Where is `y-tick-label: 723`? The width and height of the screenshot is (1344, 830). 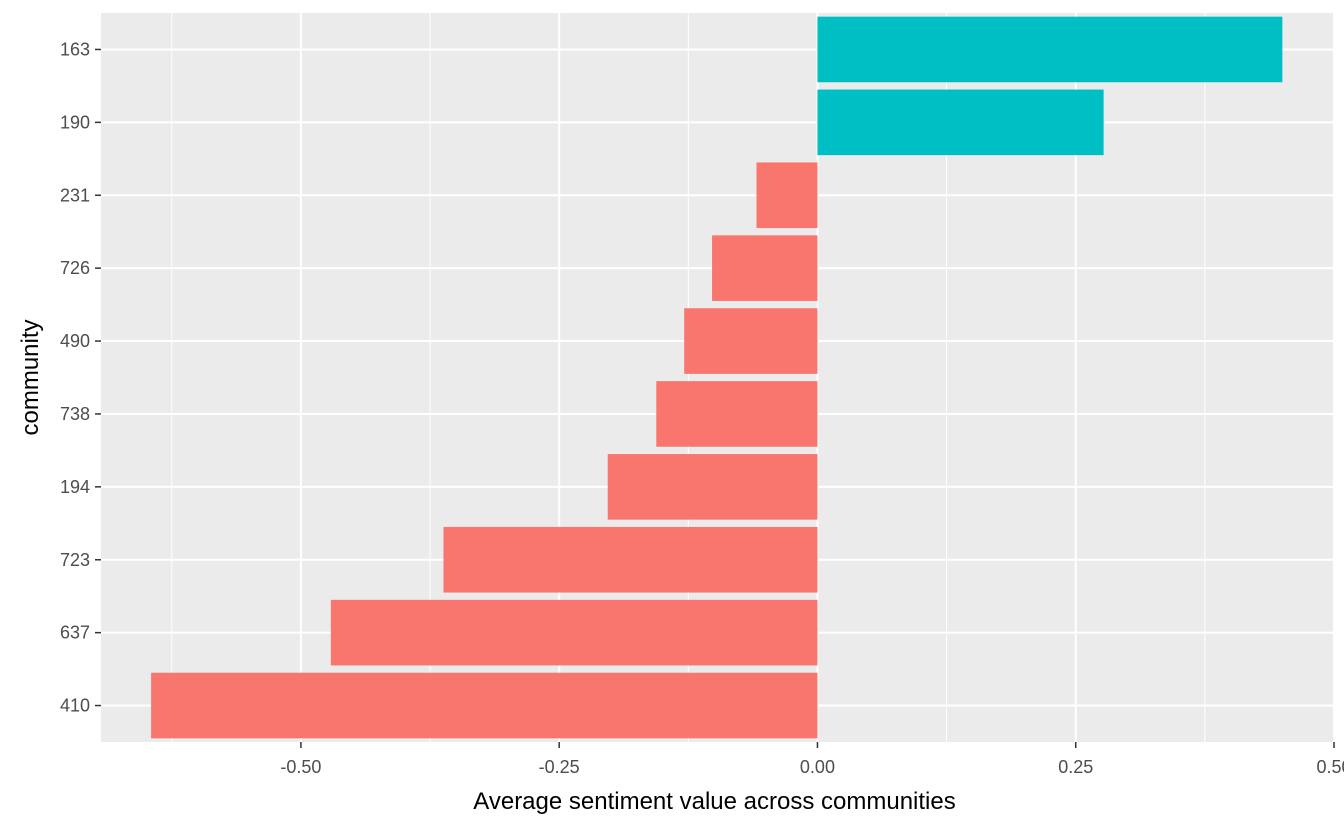
y-tick-label: 723 is located at coordinates (75, 560).